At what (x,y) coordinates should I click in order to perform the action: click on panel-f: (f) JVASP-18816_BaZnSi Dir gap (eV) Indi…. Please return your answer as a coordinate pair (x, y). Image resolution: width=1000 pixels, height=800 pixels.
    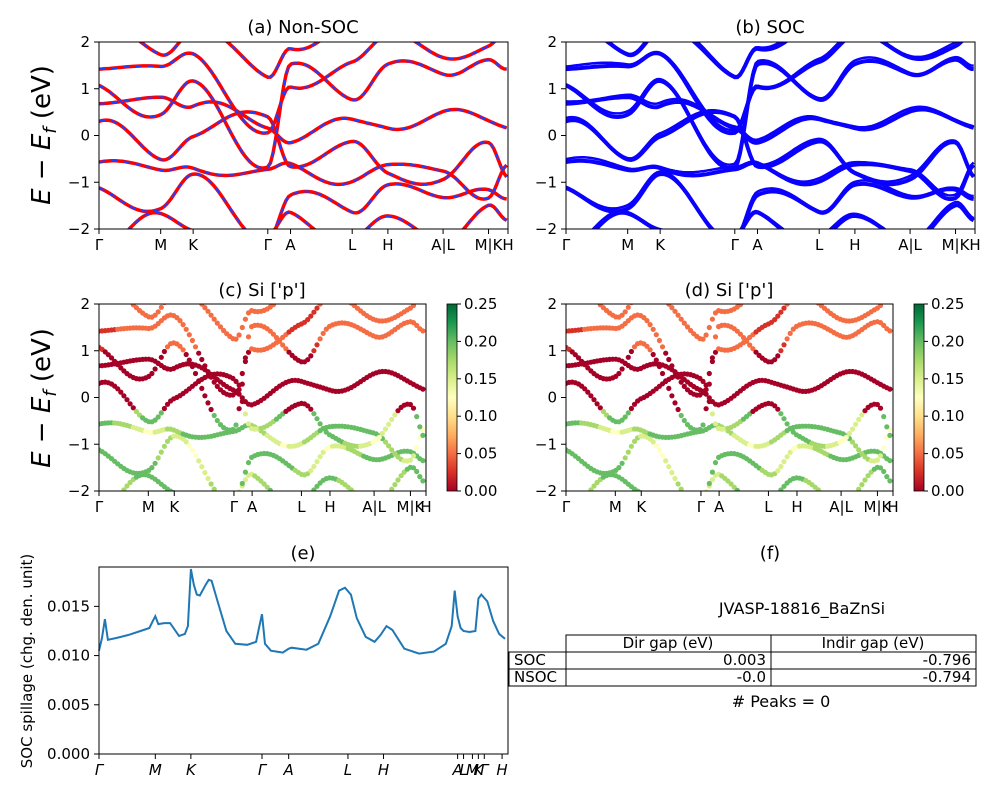
    Looking at the image, I should click on (742, 627).